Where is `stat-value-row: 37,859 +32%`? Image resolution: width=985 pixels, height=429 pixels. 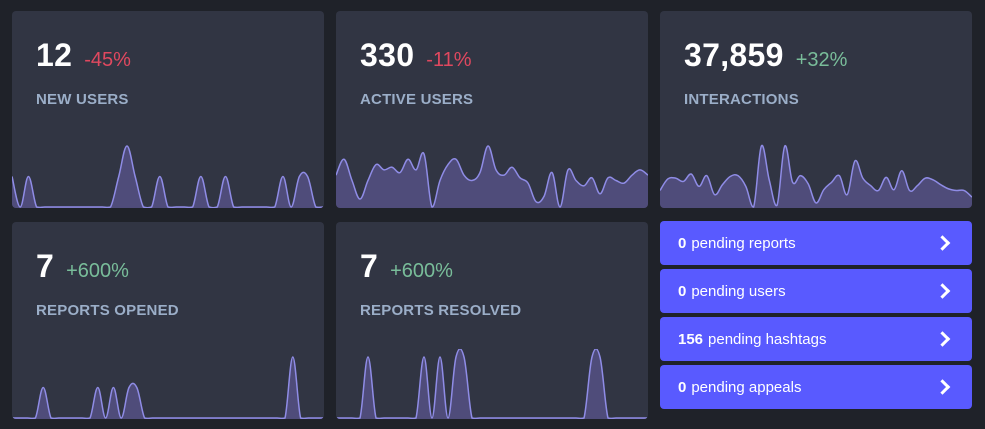
stat-value-row: 37,859 +32% is located at coordinates (765, 55).